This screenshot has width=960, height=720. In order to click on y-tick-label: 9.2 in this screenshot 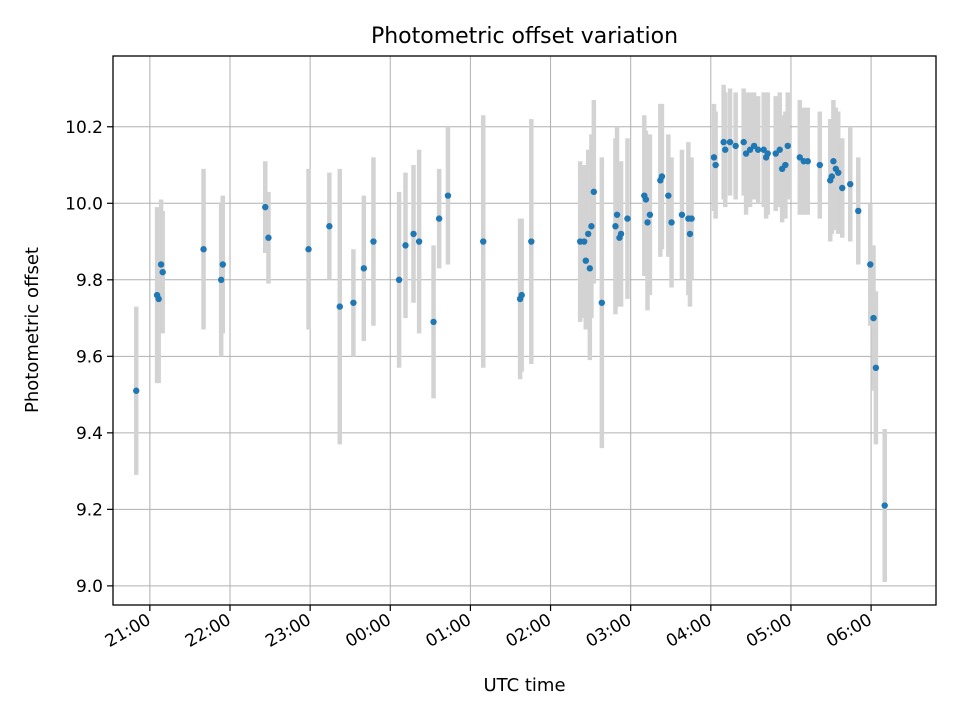, I will do `click(89, 510)`.